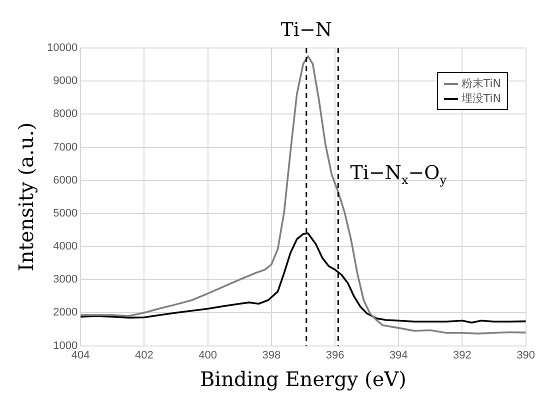 This screenshot has width=546, height=405. Describe the element at coordinates (481, 83) in the screenshot. I see `legend-label: 粉末TiN` at that location.